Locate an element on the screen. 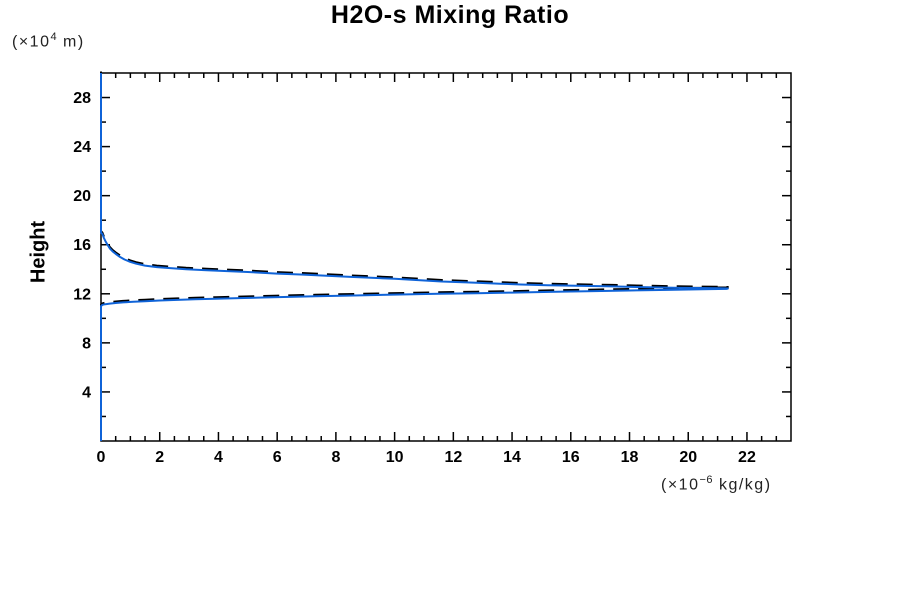 The image size is (900, 600). y-tick-label: 20 is located at coordinates (82, 196).